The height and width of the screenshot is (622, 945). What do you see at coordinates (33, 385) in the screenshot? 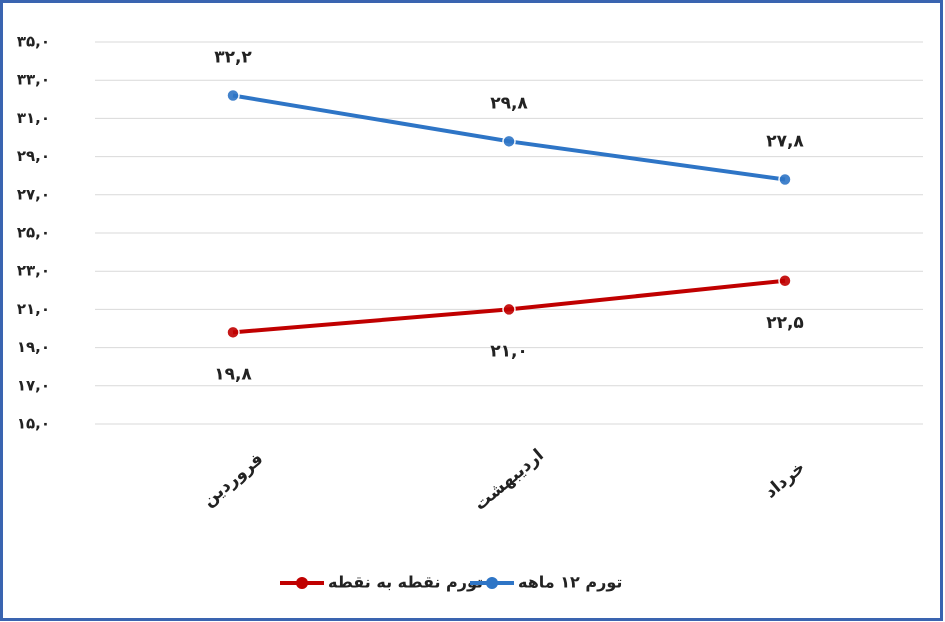
I see `y-tick-label: ۱۷,۰` at bounding box center [33, 385].